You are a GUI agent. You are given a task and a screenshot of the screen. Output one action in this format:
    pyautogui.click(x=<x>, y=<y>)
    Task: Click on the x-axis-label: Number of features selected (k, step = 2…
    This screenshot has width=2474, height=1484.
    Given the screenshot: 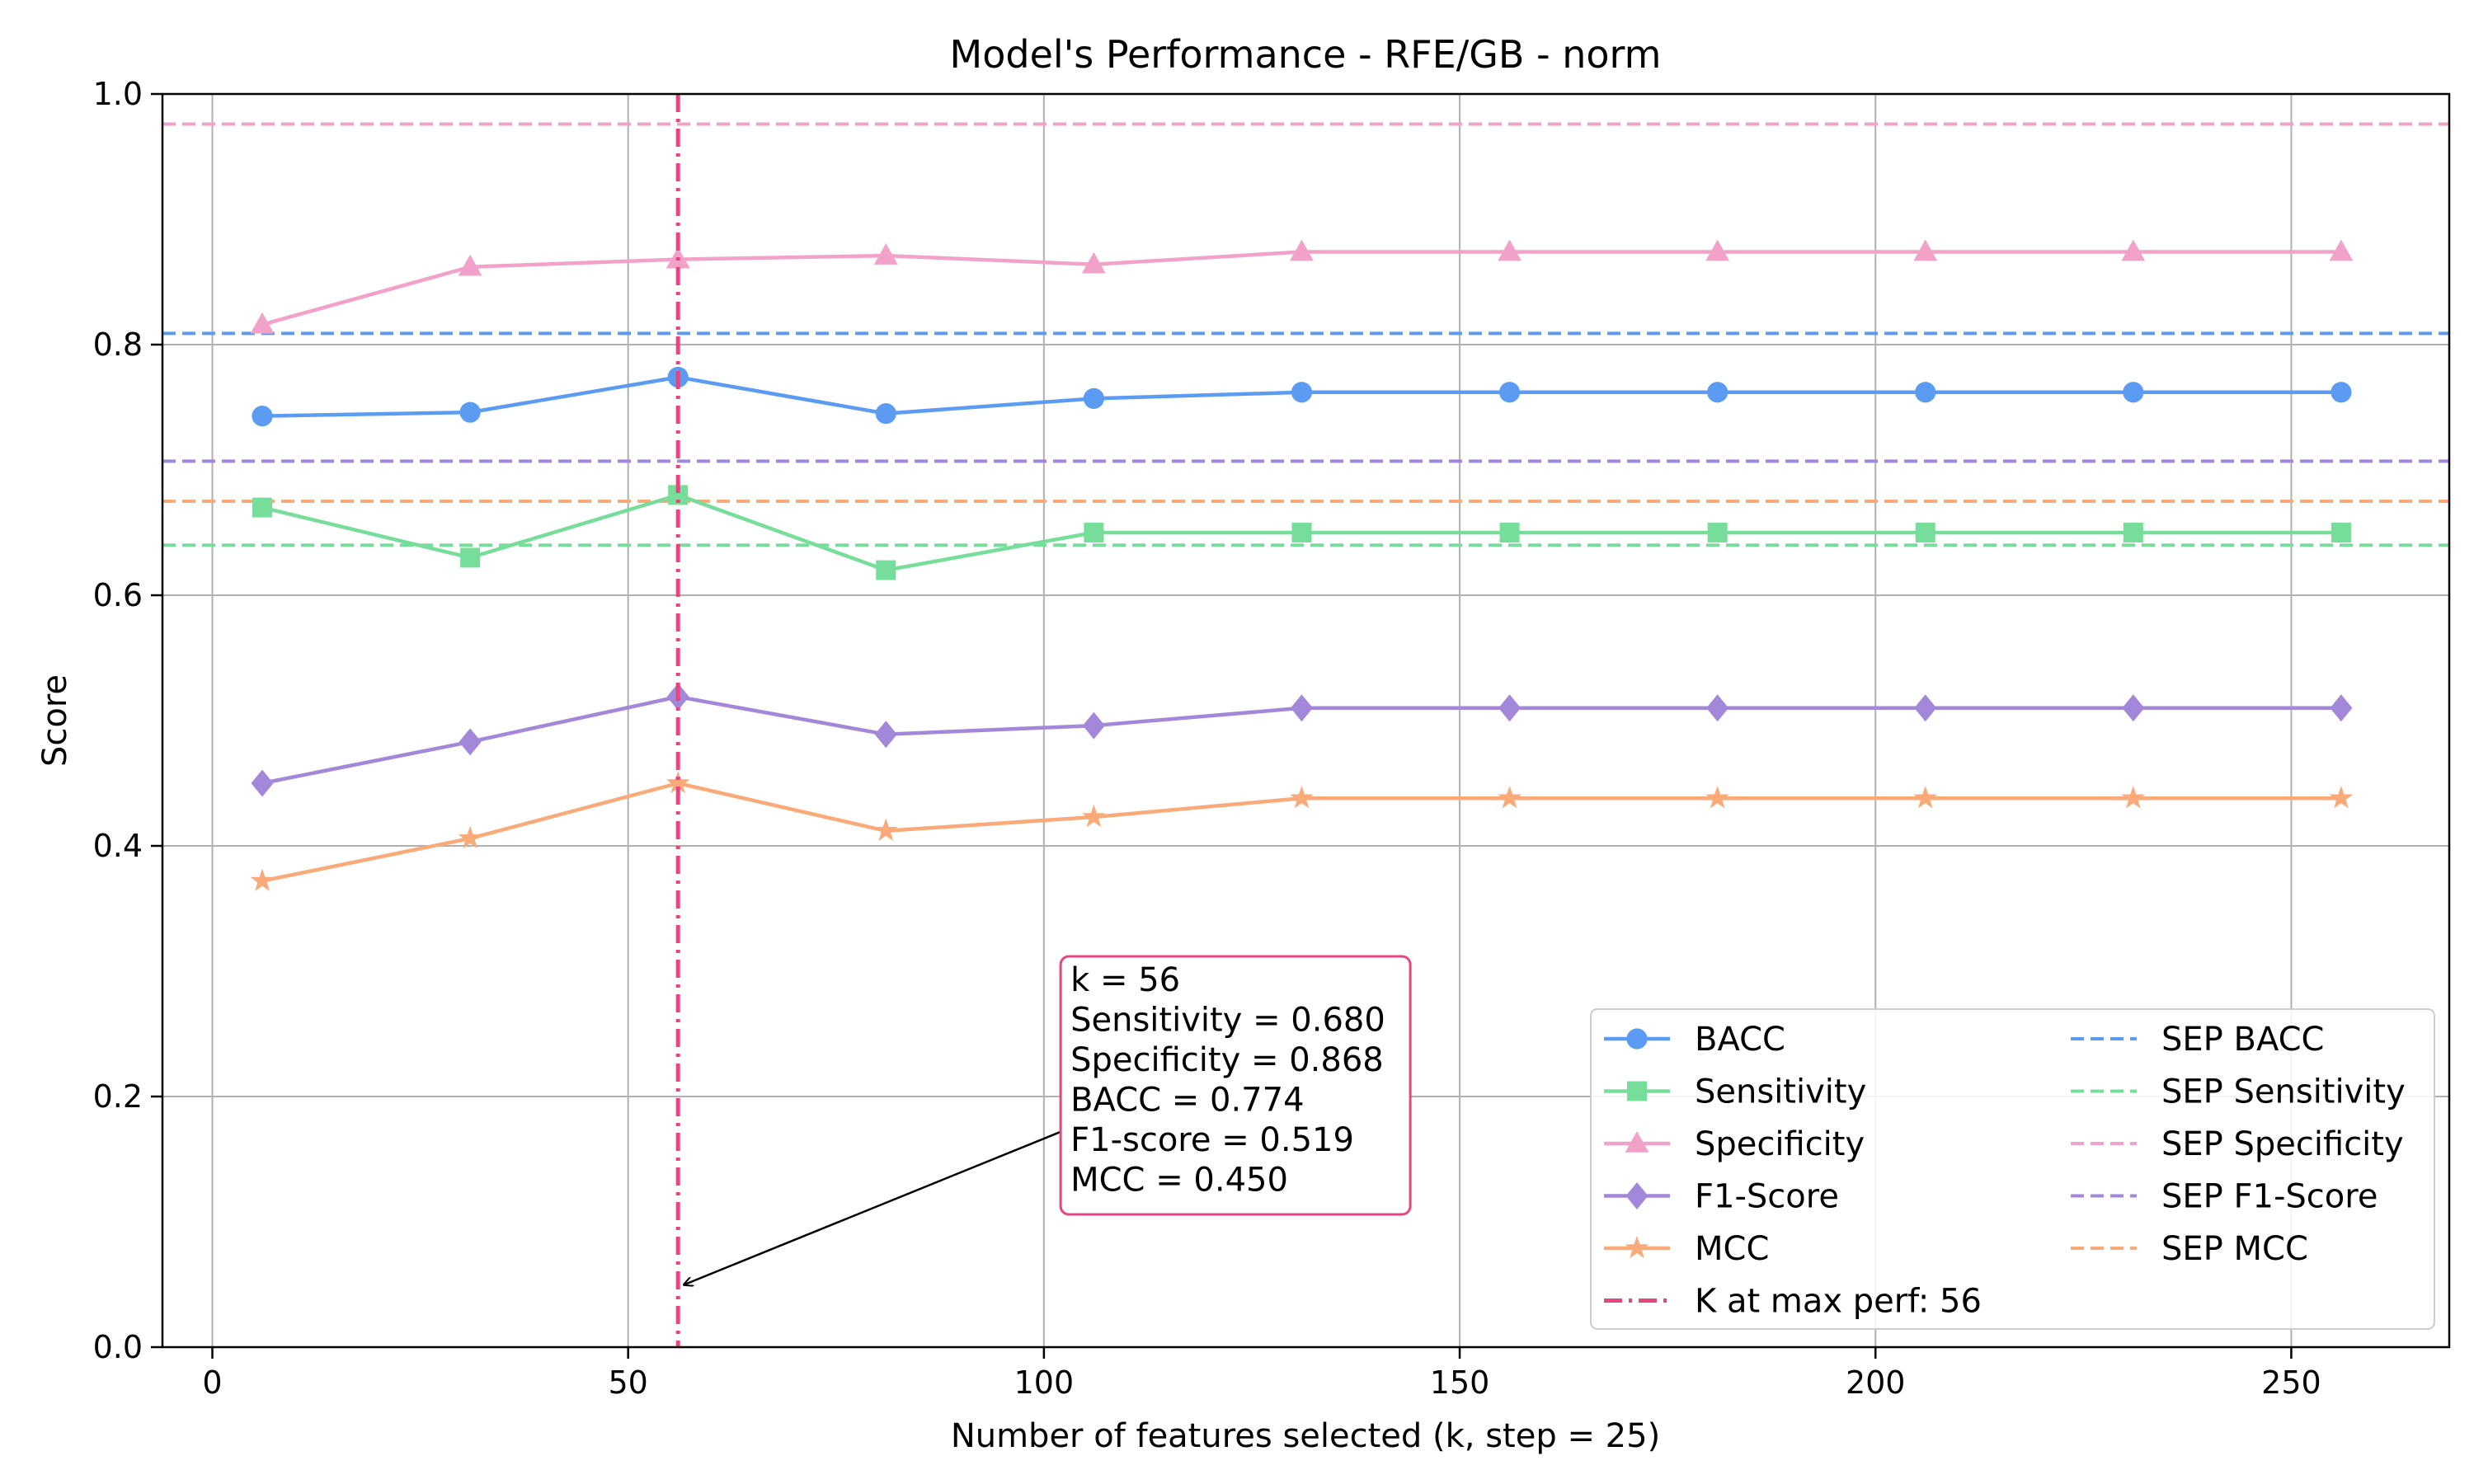 What is the action you would take?
    pyautogui.click(x=1305, y=1436)
    